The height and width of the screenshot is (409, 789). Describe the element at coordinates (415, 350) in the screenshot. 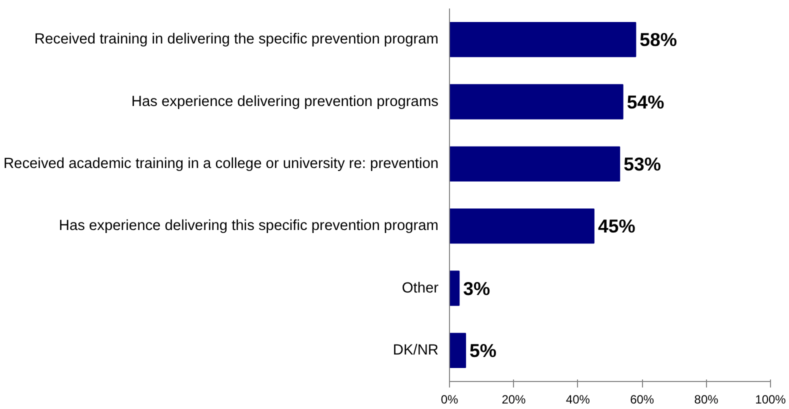

I see `y-tick-label: DK/NR` at that location.